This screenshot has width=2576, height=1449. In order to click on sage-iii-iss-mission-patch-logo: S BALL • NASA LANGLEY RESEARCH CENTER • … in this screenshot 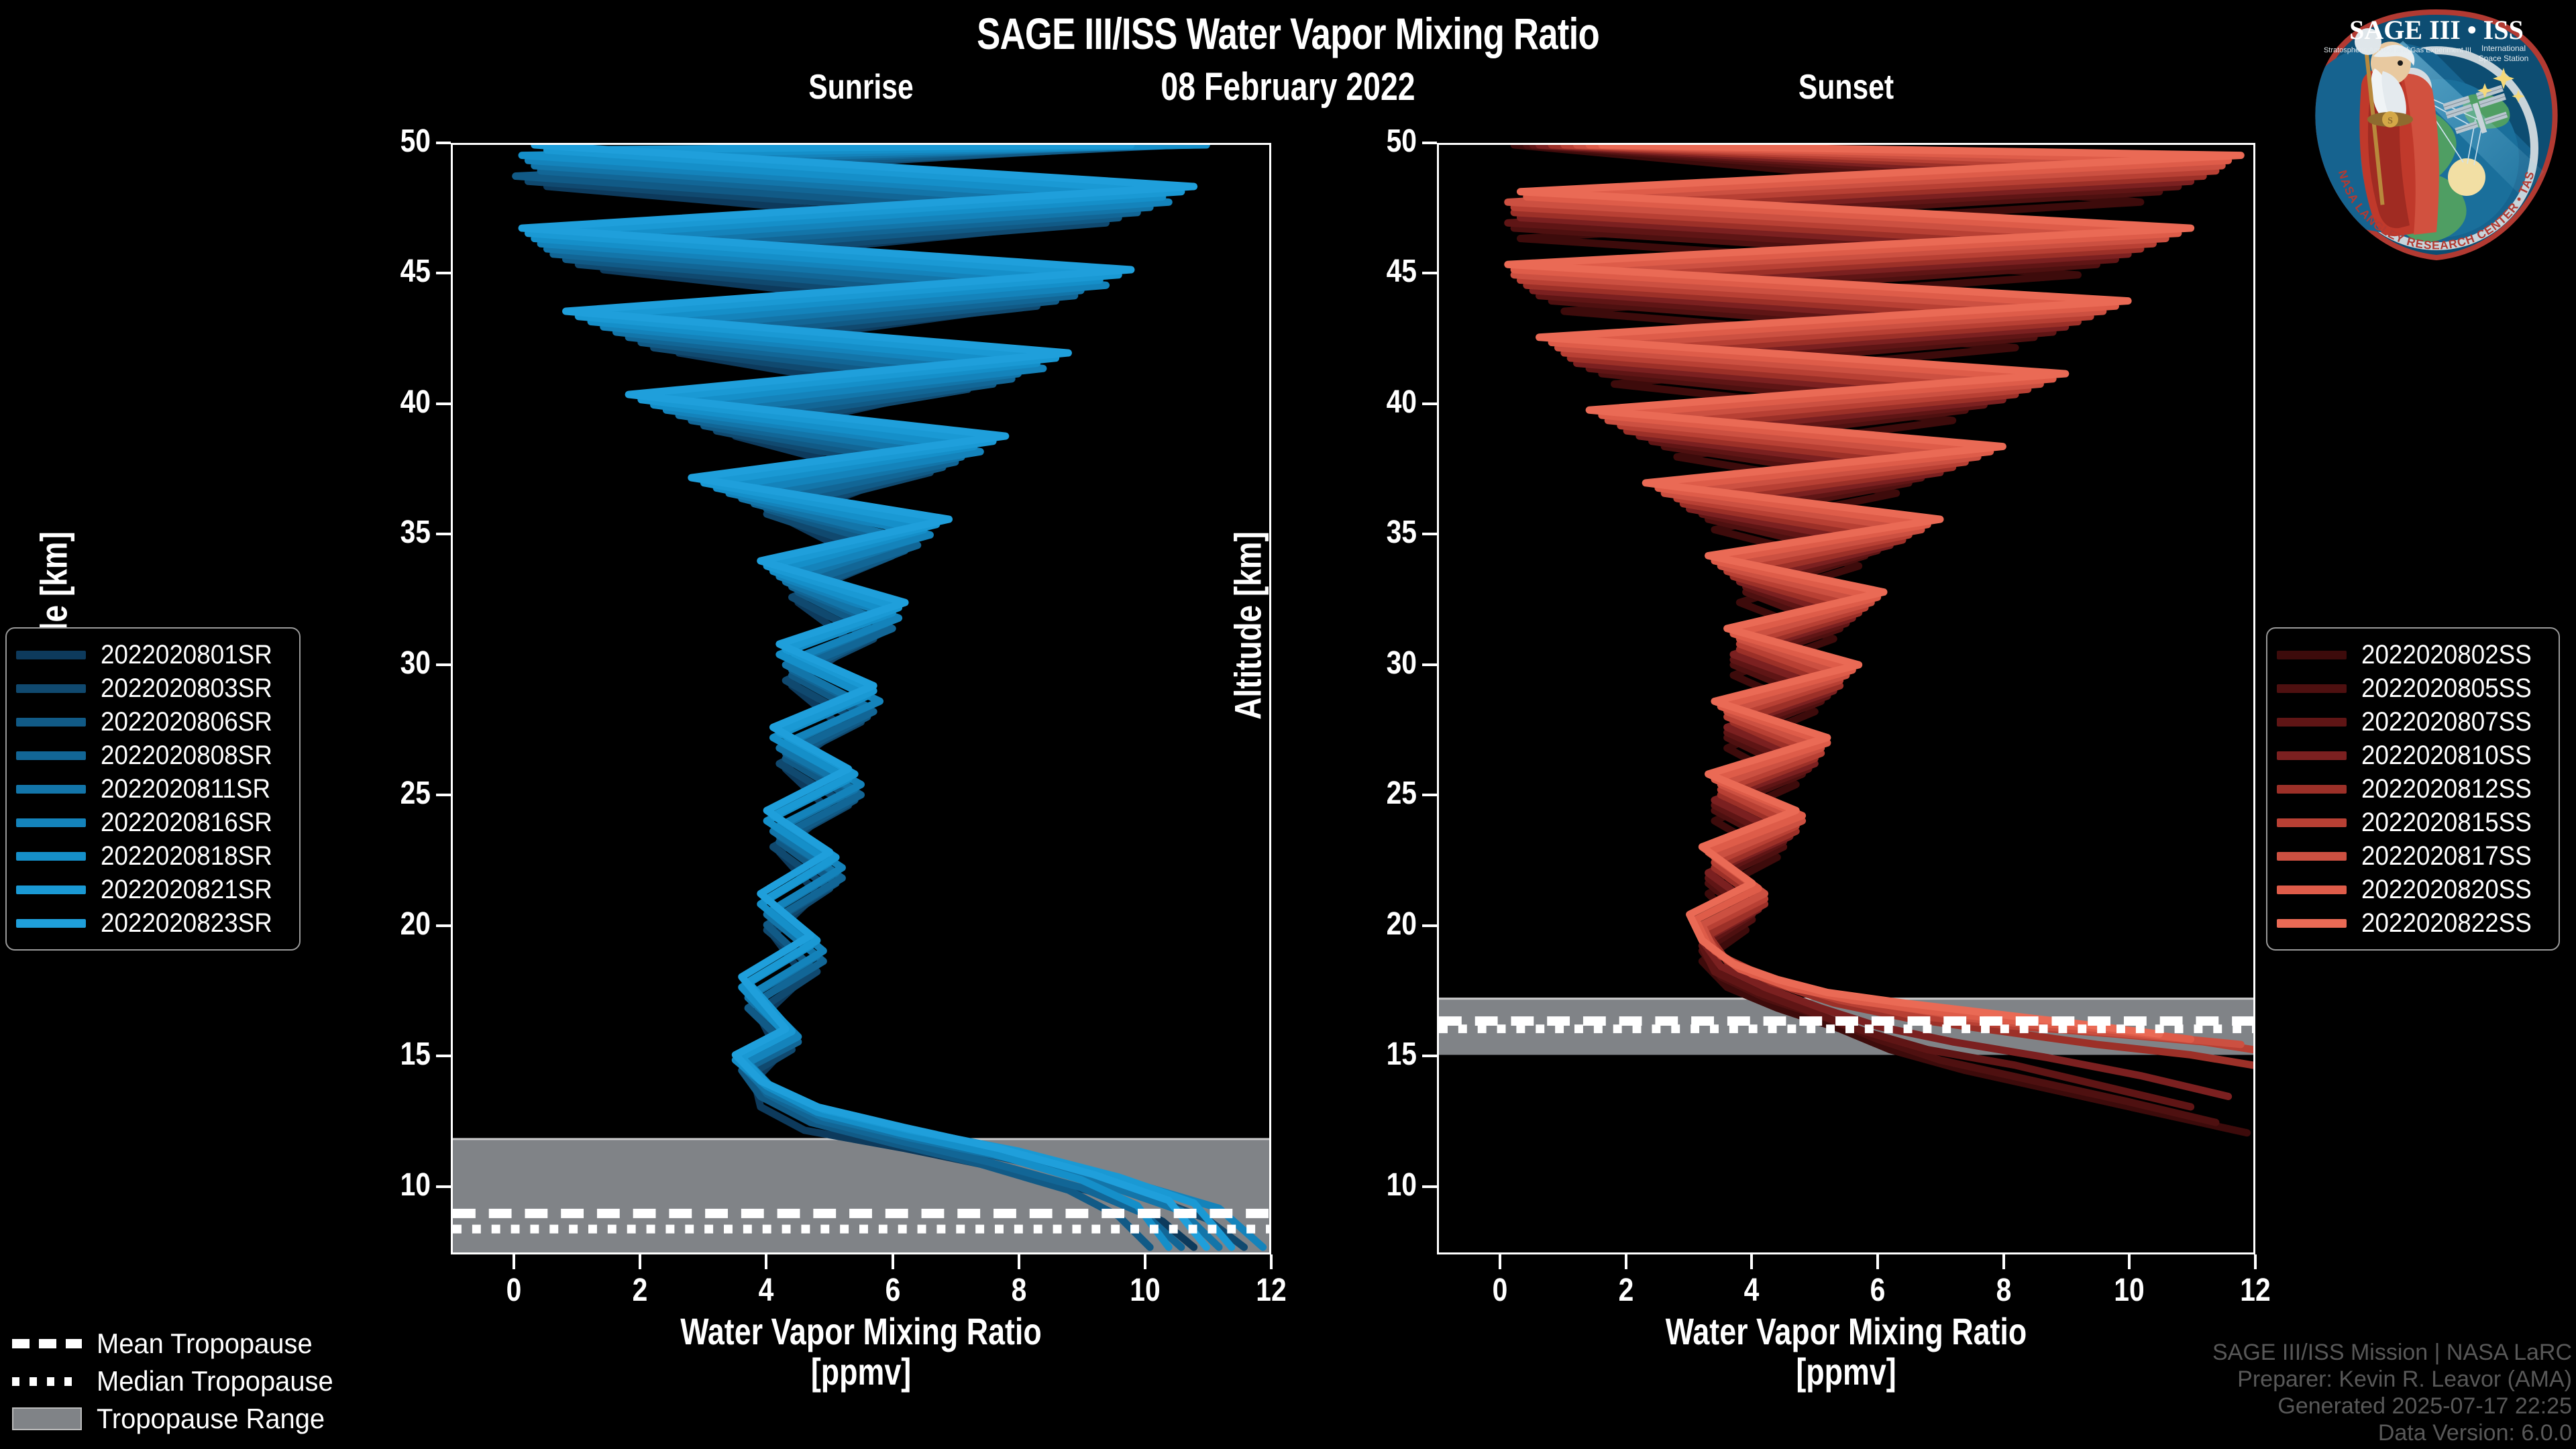, I will do `click(2434, 133)`.